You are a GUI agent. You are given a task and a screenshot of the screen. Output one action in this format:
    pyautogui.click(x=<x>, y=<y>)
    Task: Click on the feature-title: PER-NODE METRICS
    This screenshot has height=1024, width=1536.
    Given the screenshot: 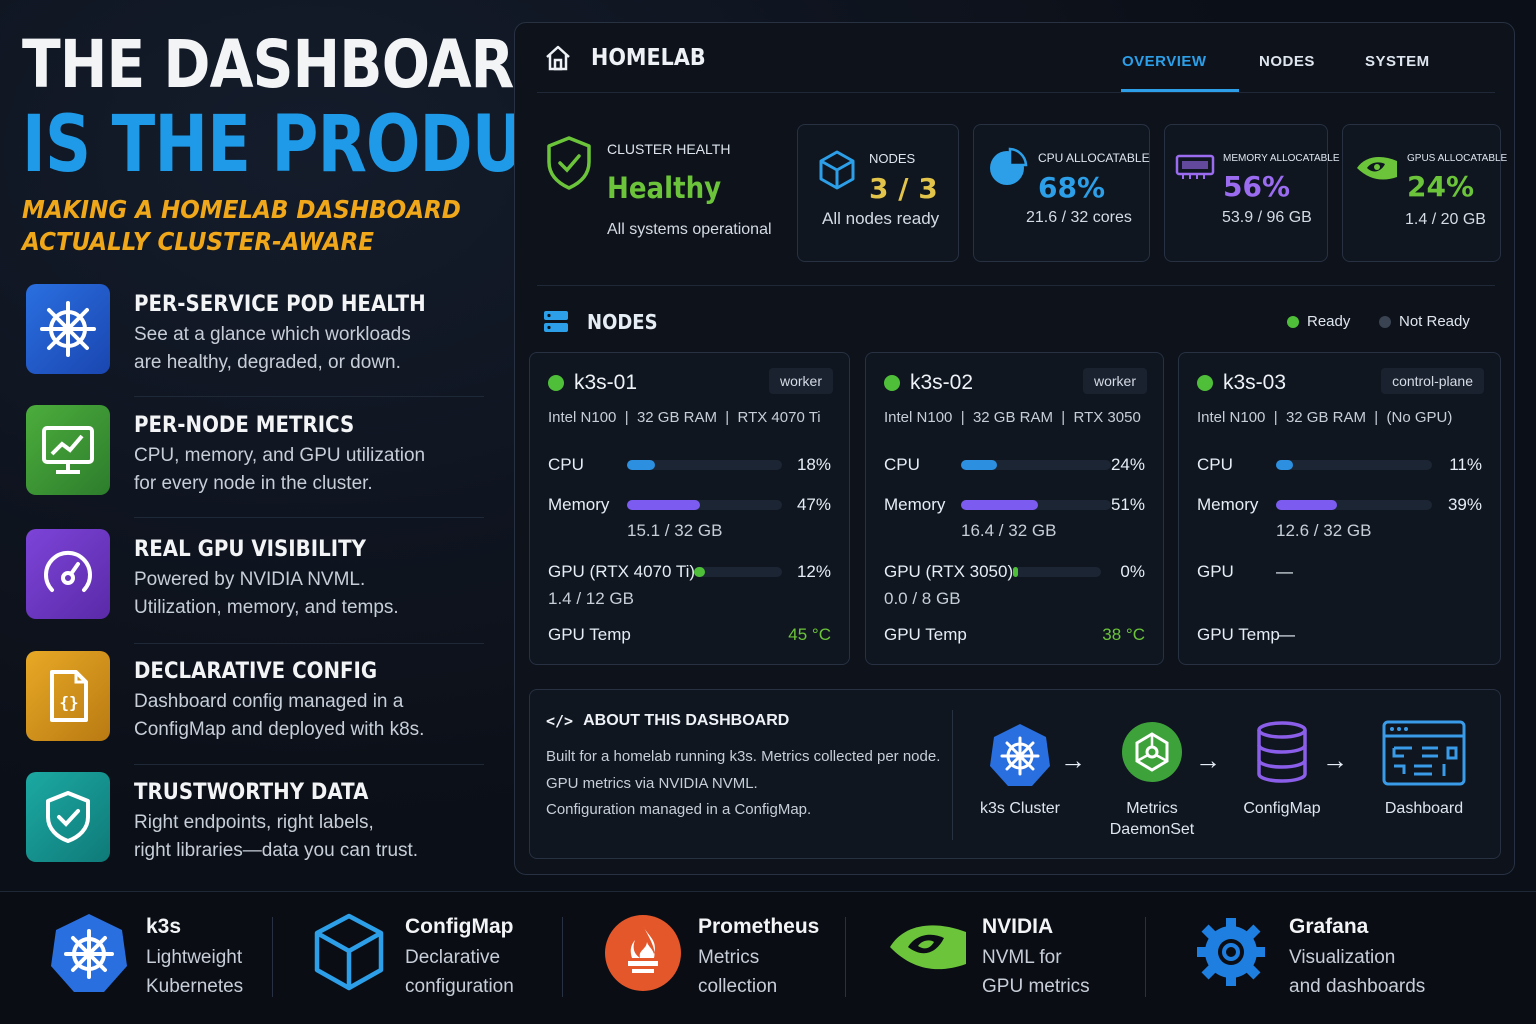 What is the action you would take?
    pyautogui.click(x=244, y=425)
    